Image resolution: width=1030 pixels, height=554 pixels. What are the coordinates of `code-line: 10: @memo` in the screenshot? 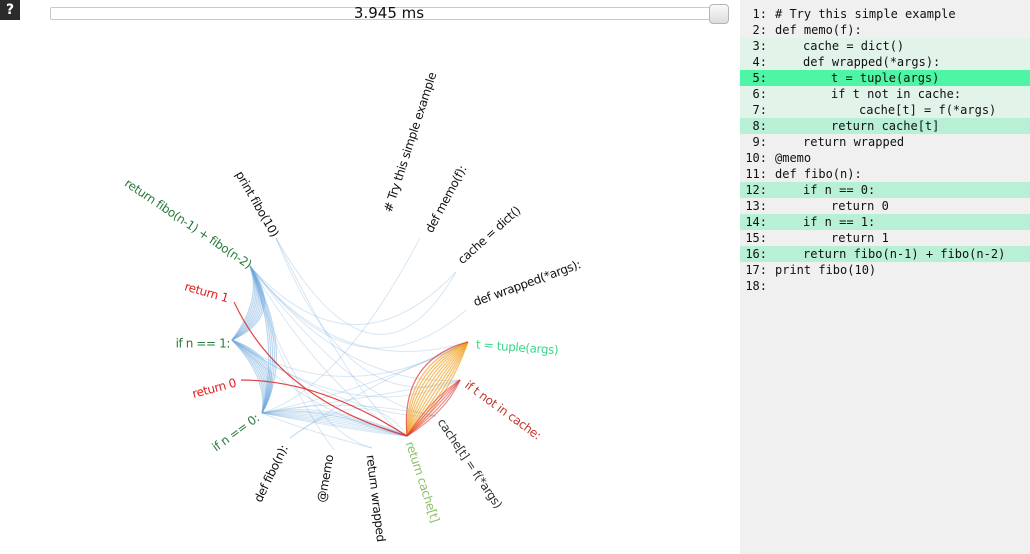 It's located at (885, 158).